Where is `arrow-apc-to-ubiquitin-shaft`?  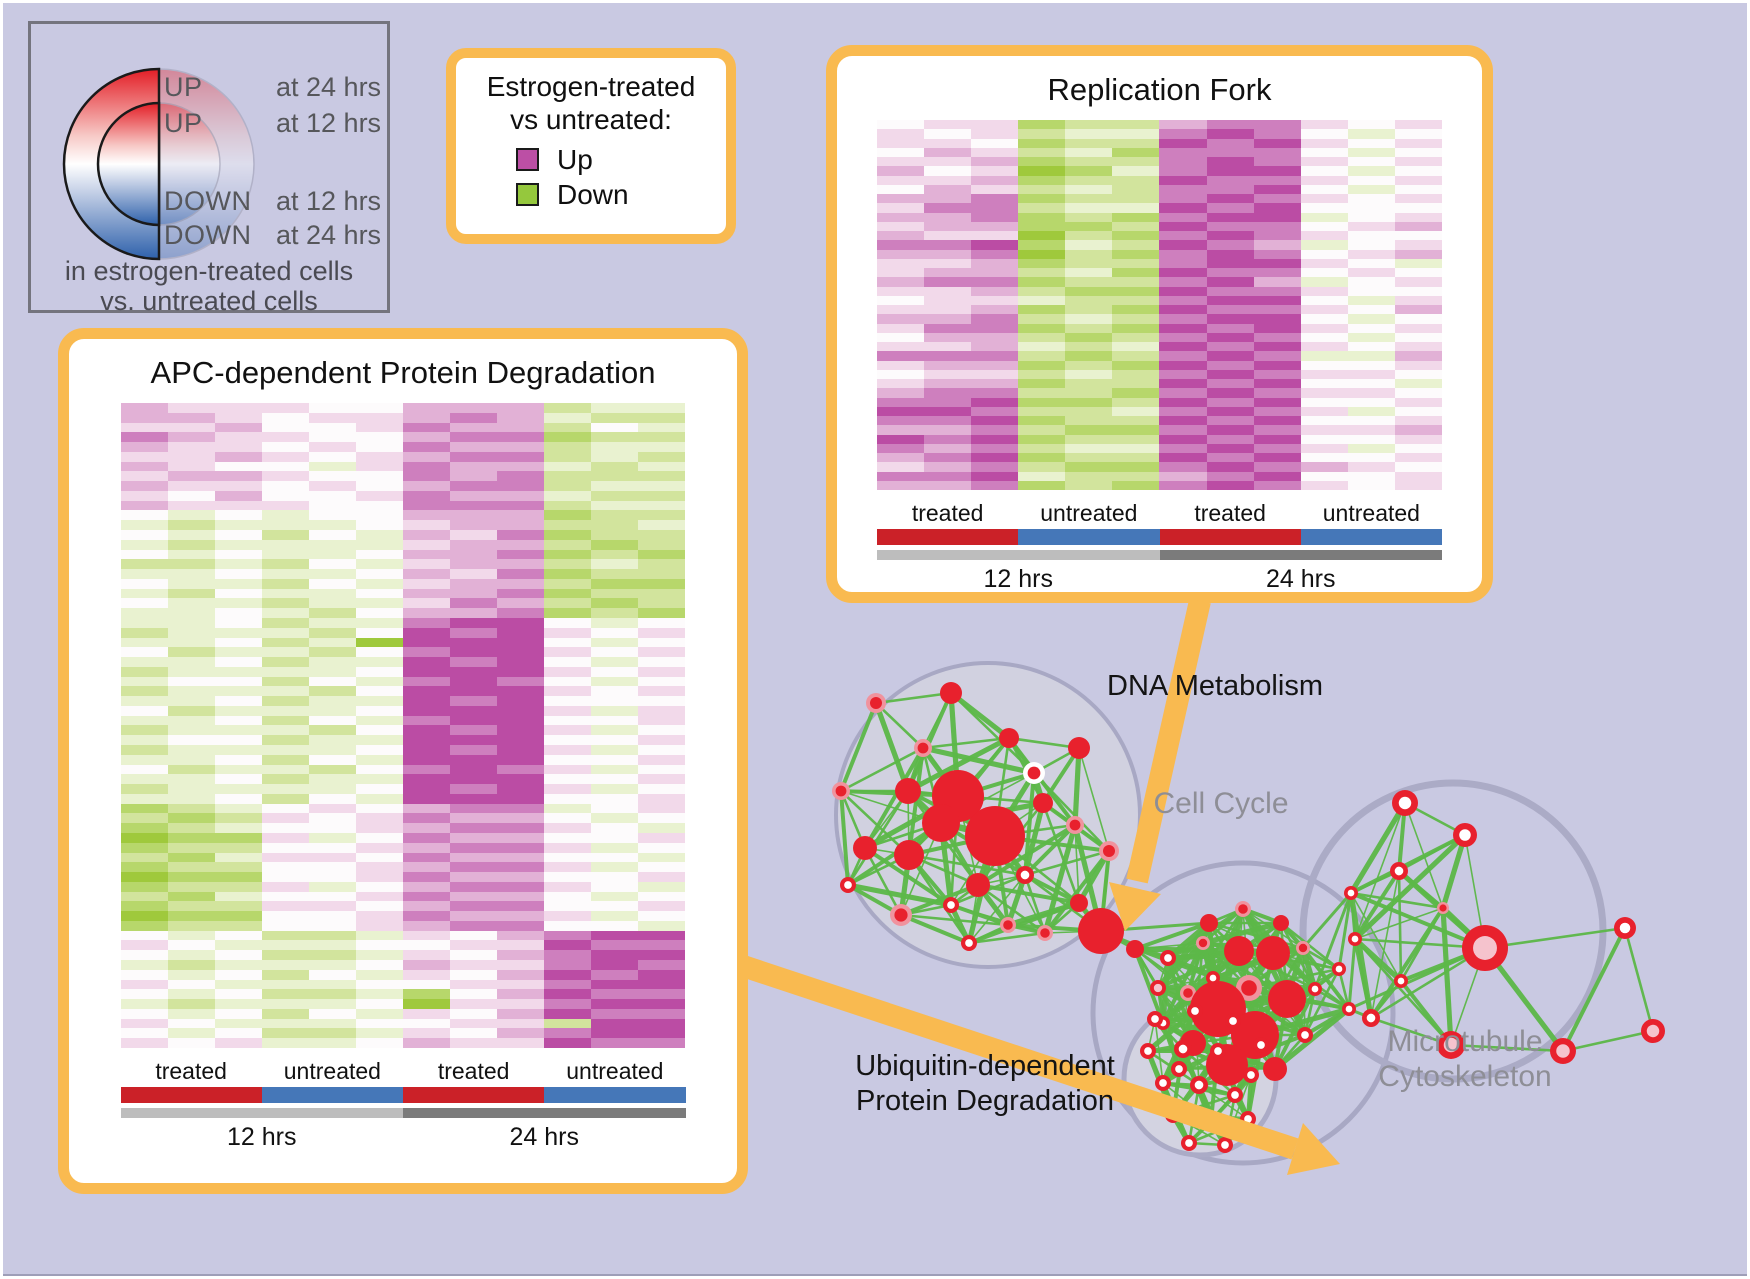
arrow-apc-to-ubiquitin-shaft is located at coordinates (1019, 1057).